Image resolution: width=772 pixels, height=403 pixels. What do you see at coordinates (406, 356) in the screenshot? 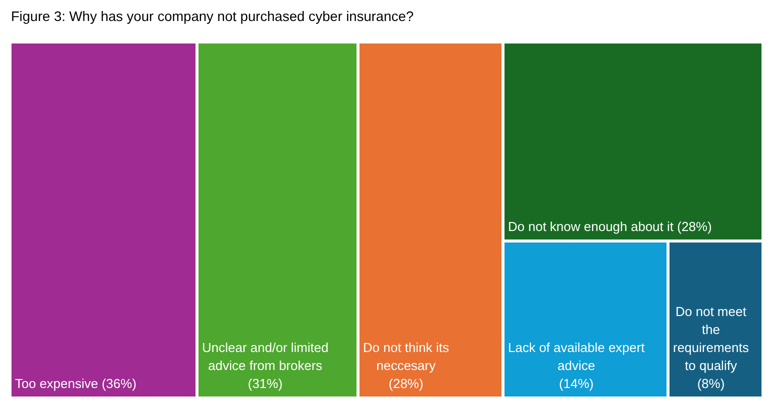
I see `category-label: Do not think its neccesary` at bounding box center [406, 356].